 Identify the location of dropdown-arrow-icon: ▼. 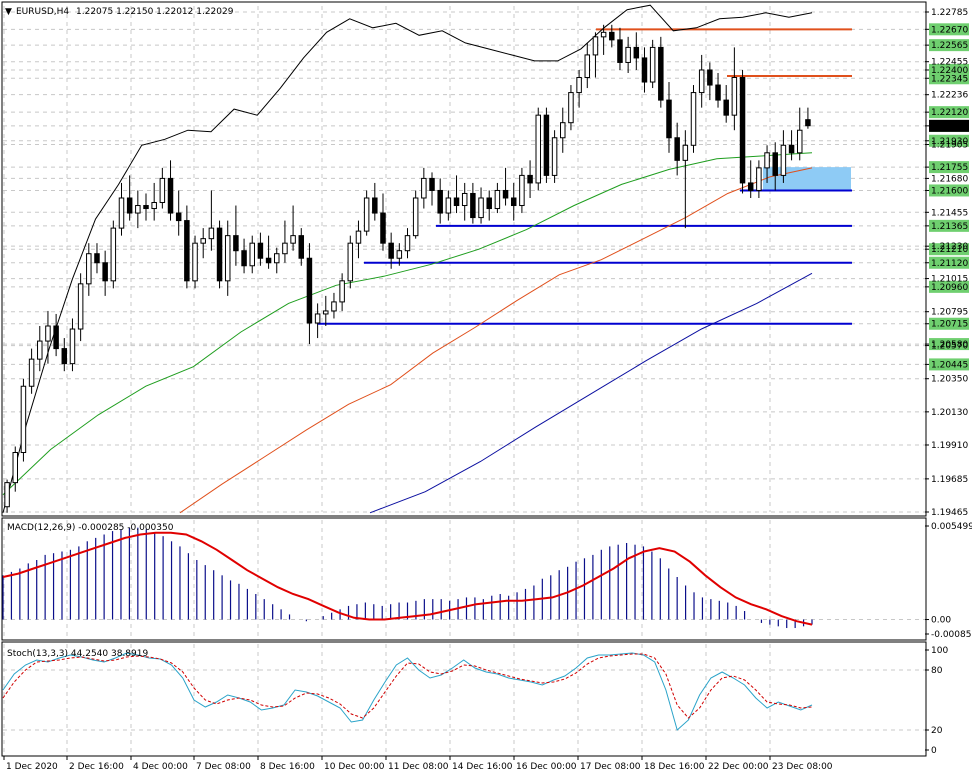
(8, 12).